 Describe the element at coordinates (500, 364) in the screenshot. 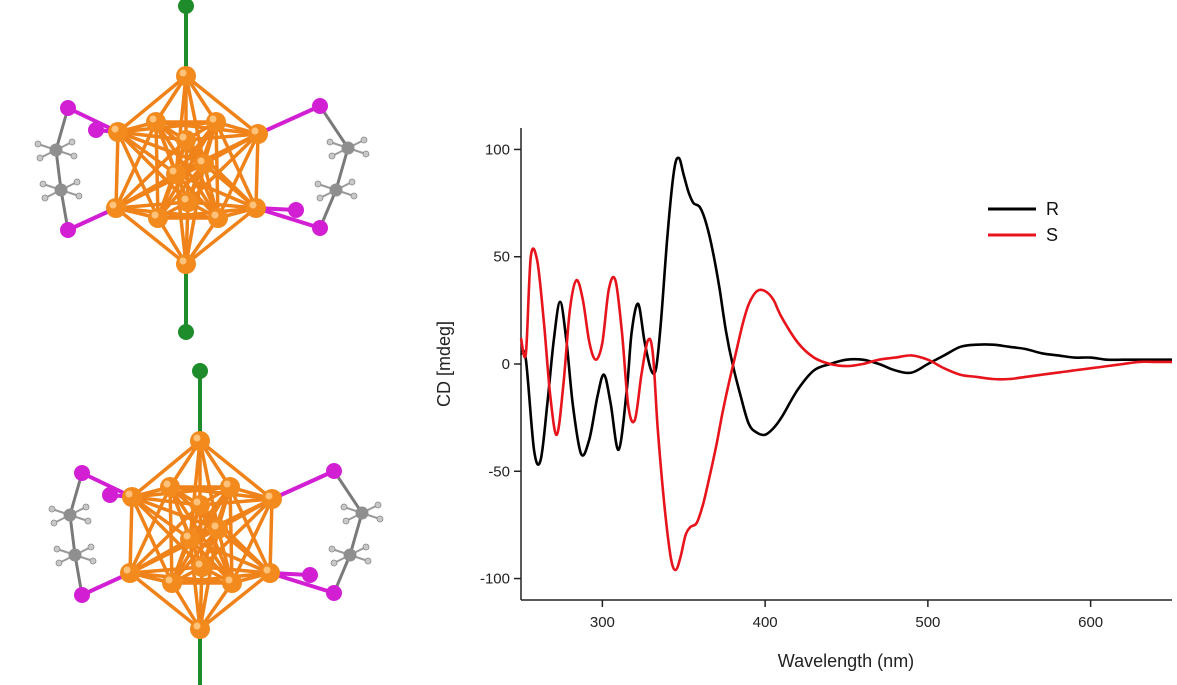

I see `y-axis-ticks: 100 50 0 -50 -100` at that location.